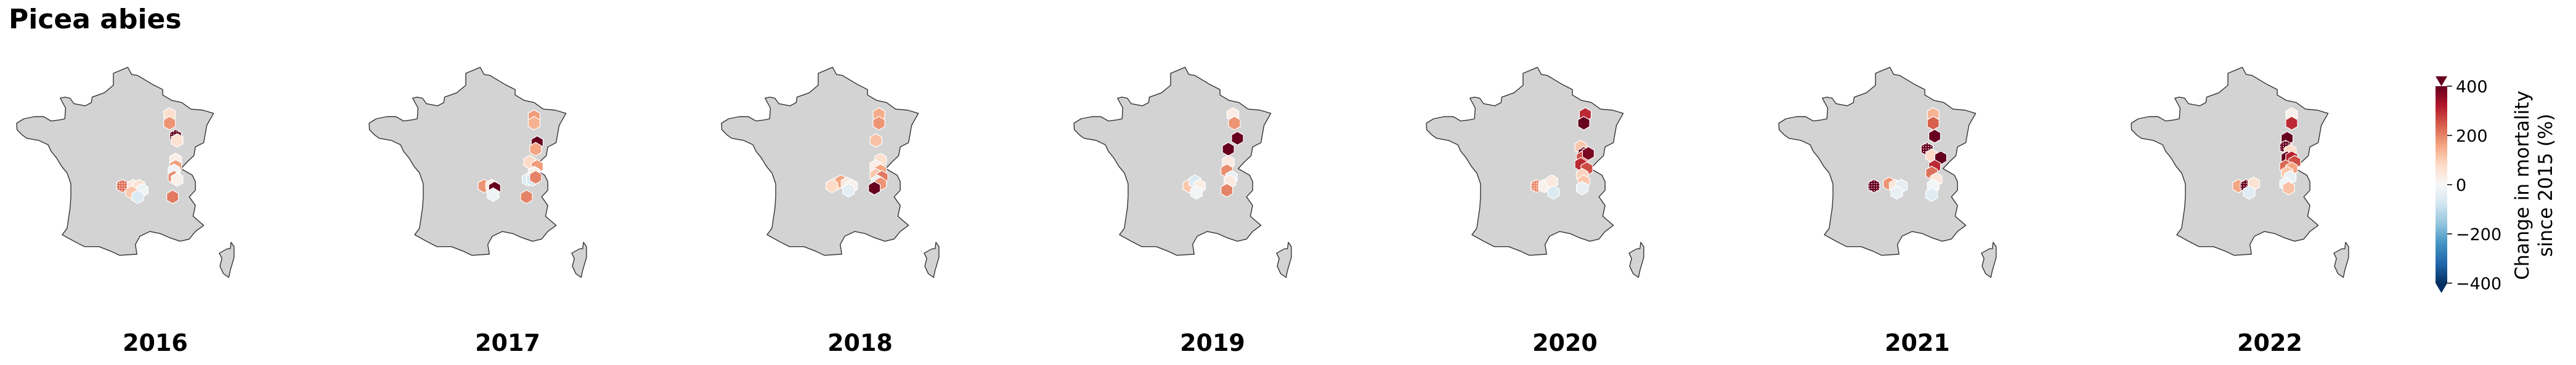  I want to click on map-panel-2019: 2019, so click(1182, 211).